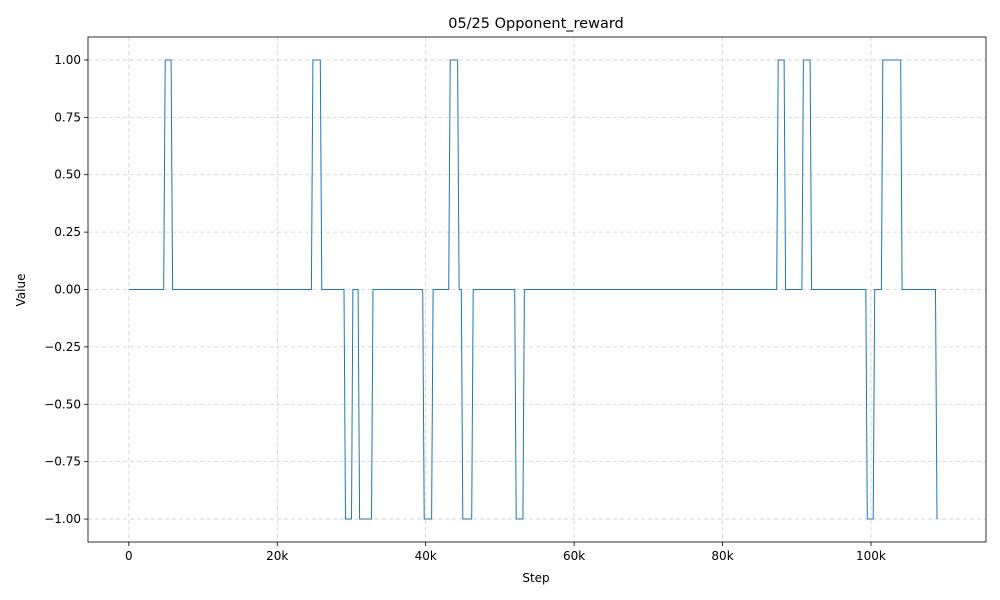 The height and width of the screenshot is (600, 1000). What do you see at coordinates (129, 556) in the screenshot?
I see `x-tick-label: 0` at bounding box center [129, 556].